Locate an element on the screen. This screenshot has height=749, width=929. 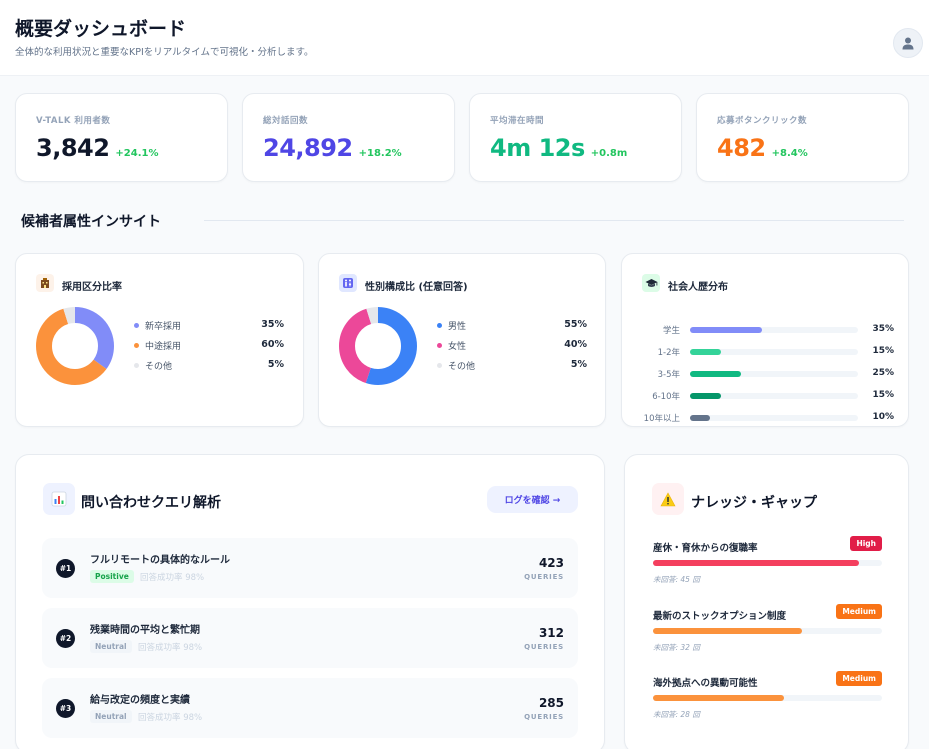
query-title: フルリモートの具体的なルール is located at coordinates (160, 560).